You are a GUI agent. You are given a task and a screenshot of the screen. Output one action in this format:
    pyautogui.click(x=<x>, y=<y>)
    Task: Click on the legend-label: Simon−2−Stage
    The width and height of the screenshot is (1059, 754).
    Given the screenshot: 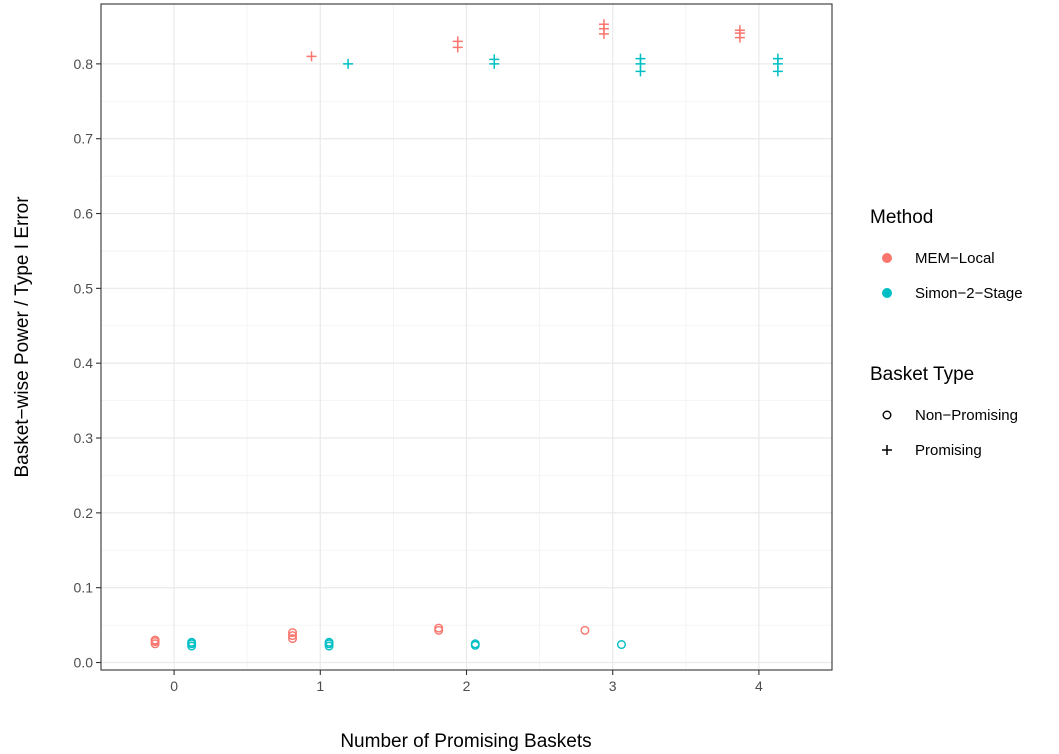 What is the action you would take?
    pyautogui.click(x=969, y=293)
    